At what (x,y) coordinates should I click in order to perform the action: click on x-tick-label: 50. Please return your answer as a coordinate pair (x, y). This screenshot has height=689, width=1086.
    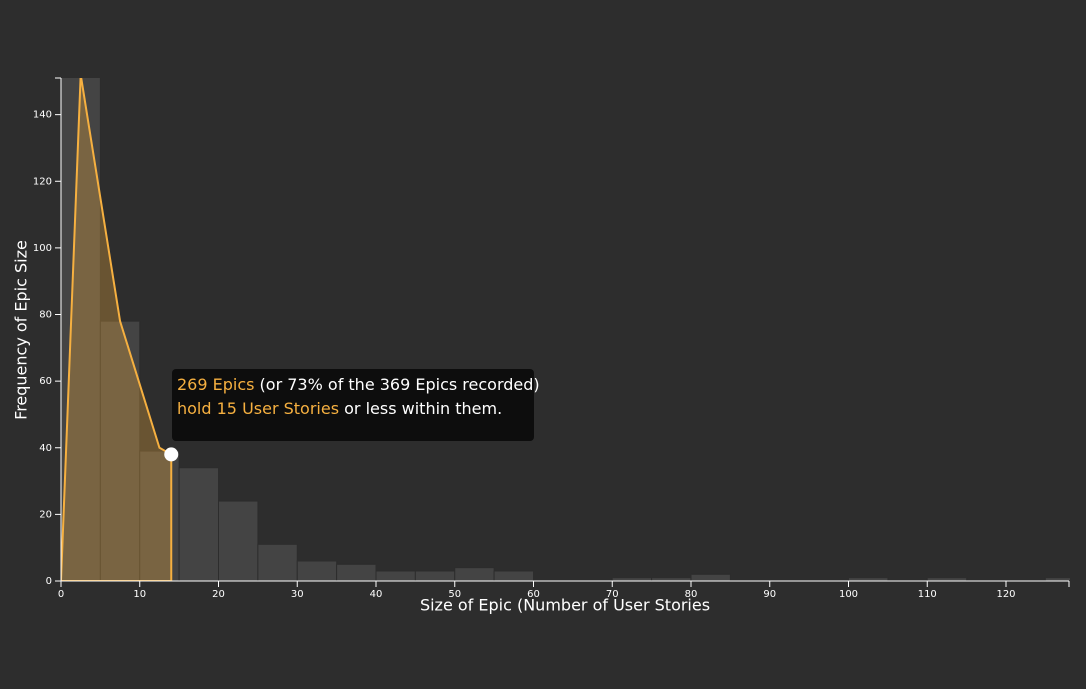
    Looking at the image, I should click on (454, 594).